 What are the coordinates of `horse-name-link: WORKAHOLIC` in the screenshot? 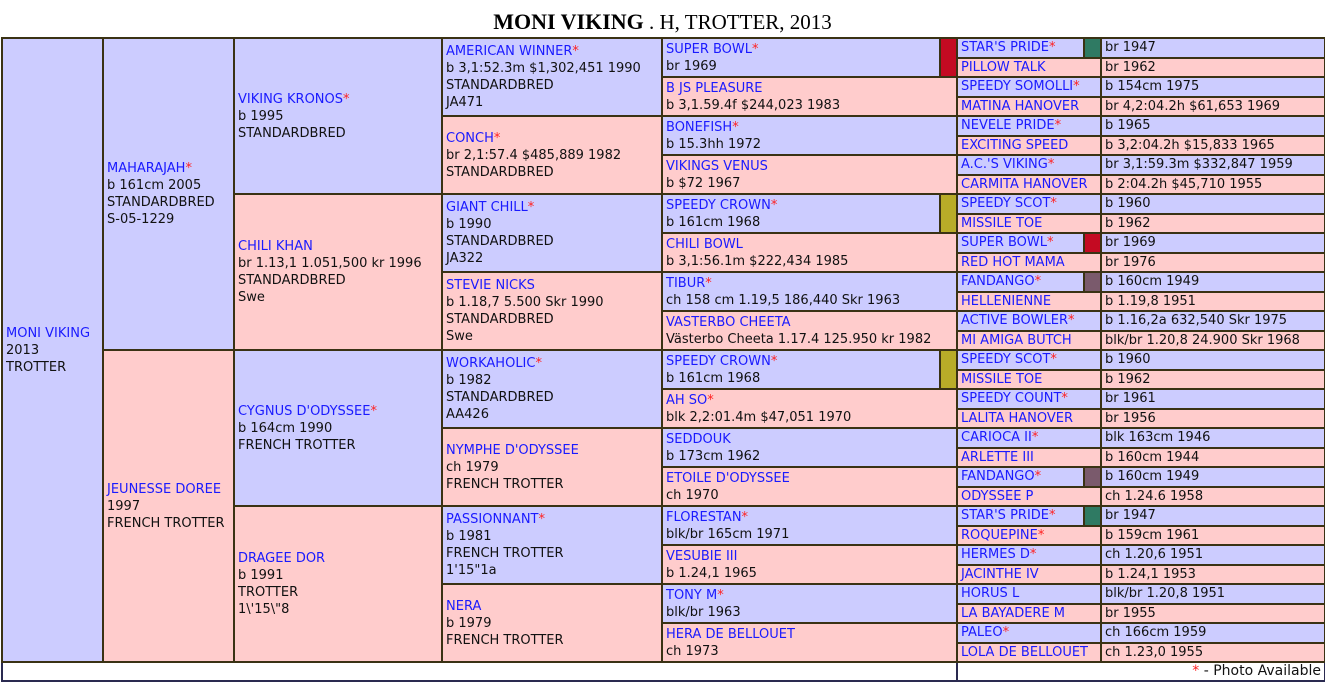 It's located at (491, 363).